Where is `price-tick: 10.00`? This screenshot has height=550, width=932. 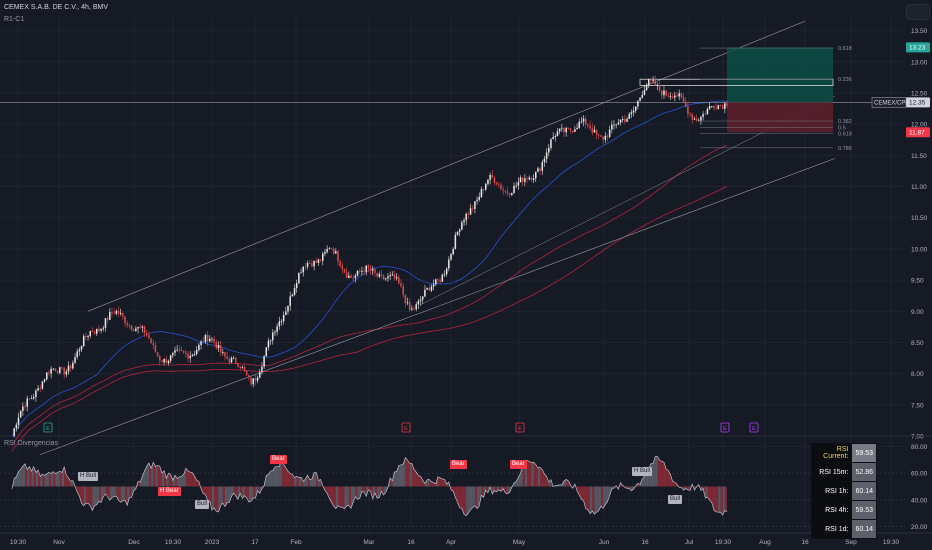
price-tick: 10.00 is located at coordinates (919, 249).